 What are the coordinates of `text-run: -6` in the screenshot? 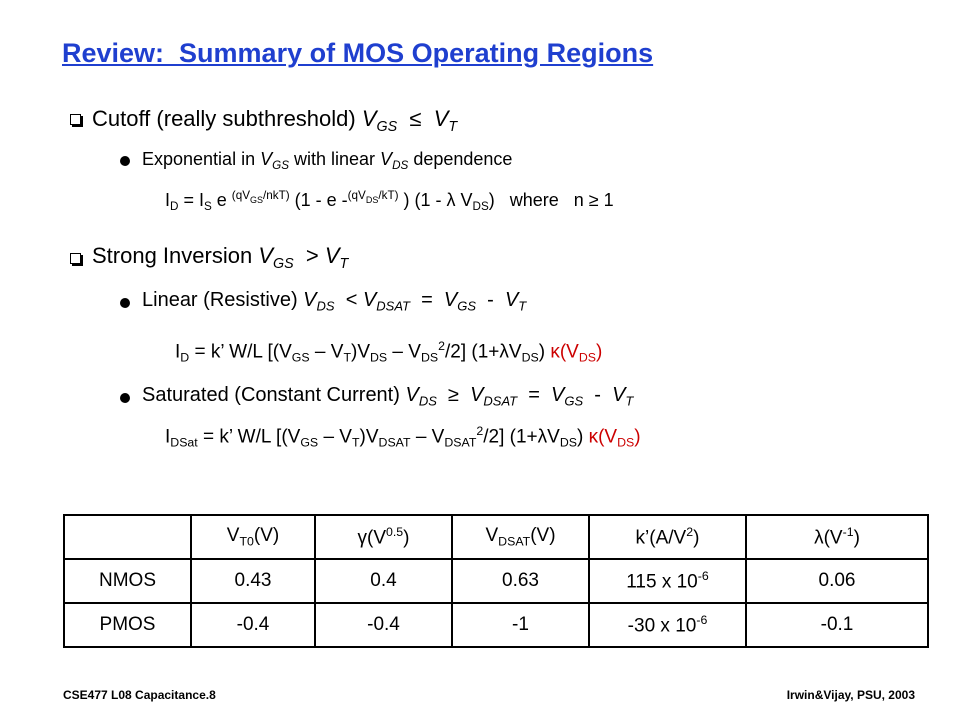 It's located at (702, 619).